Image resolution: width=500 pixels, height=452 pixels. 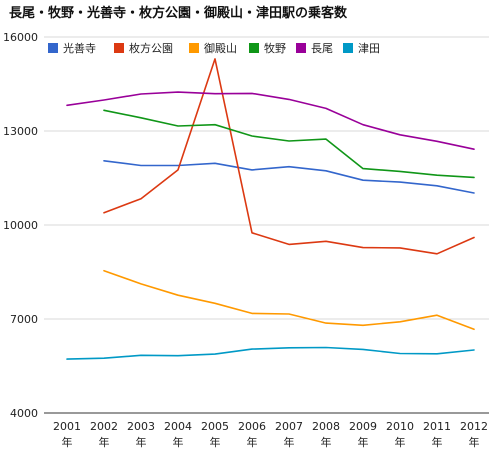 I want to click on legend: 光善寺 枚方公園 御殿山 牧野 長尾 津田, so click(x=214, y=48).